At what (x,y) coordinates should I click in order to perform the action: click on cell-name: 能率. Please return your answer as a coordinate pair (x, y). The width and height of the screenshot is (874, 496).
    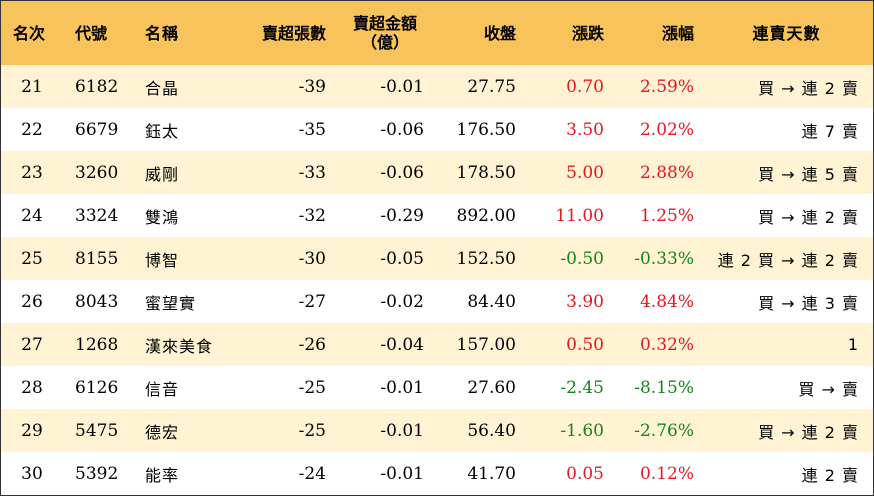
    Looking at the image, I should click on (162, 475).